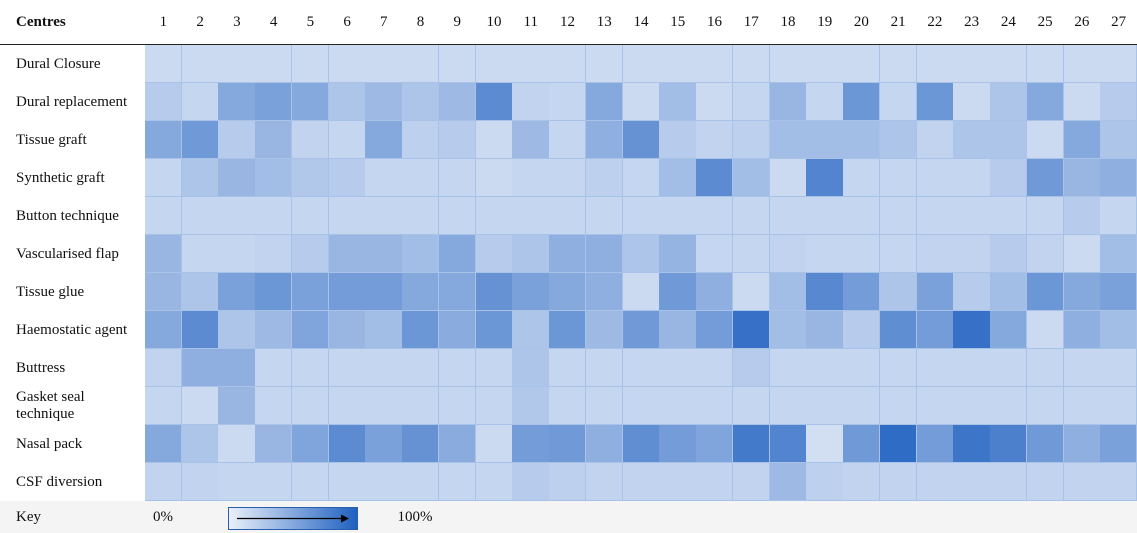  I want to click on corner-label: Centres, so click(41, 21).